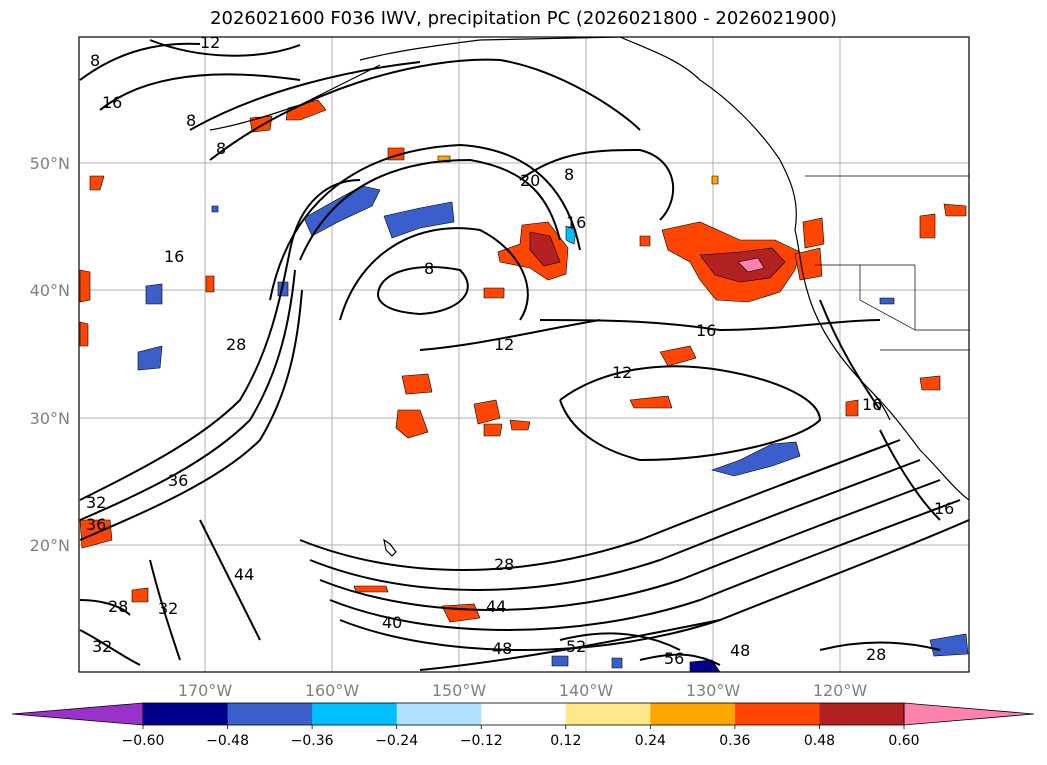 This screenshot has width=1047, height=765. Describe the element at coordinates (118, 606) in the screenshot. I see `contour-label: 28` at that location.